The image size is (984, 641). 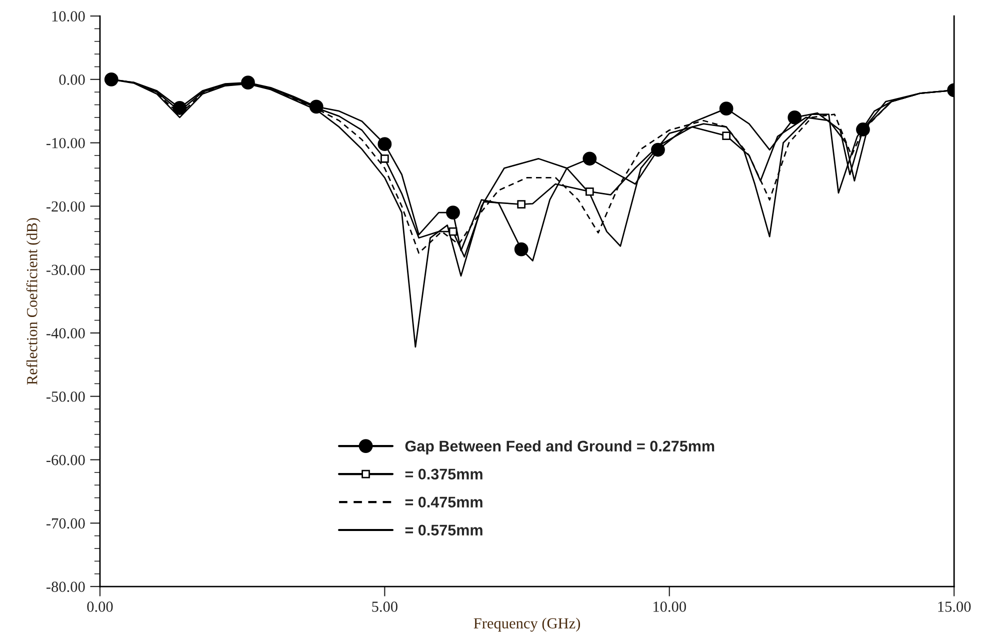 What do you see at coordinates (72, 79) in the screenshot?
I see `y-tick-label: 0.00` at bounding box center [72, 79].